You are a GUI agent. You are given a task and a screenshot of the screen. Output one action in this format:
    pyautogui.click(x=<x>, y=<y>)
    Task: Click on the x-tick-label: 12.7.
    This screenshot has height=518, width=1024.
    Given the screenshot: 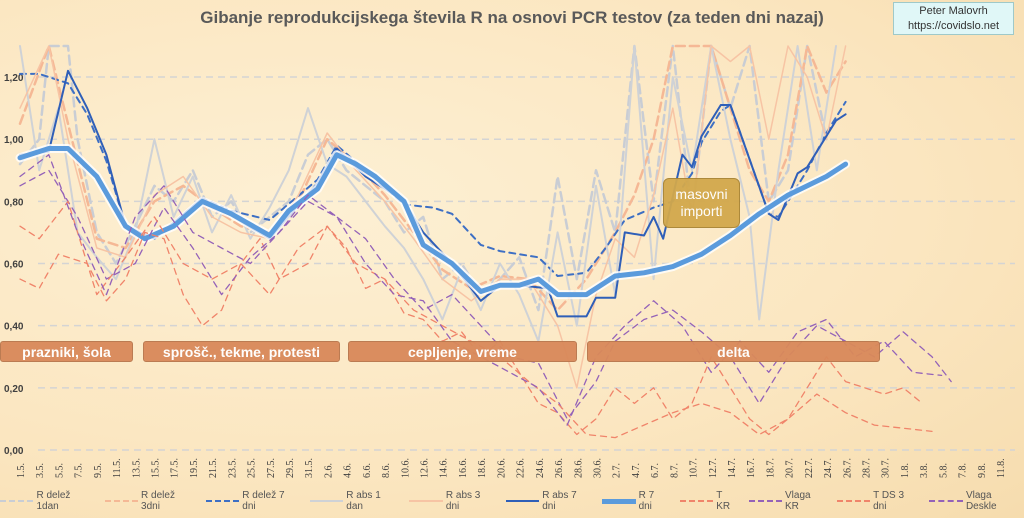 What is the action you would take?
    pyautogui.click(x=713, y=468)
    